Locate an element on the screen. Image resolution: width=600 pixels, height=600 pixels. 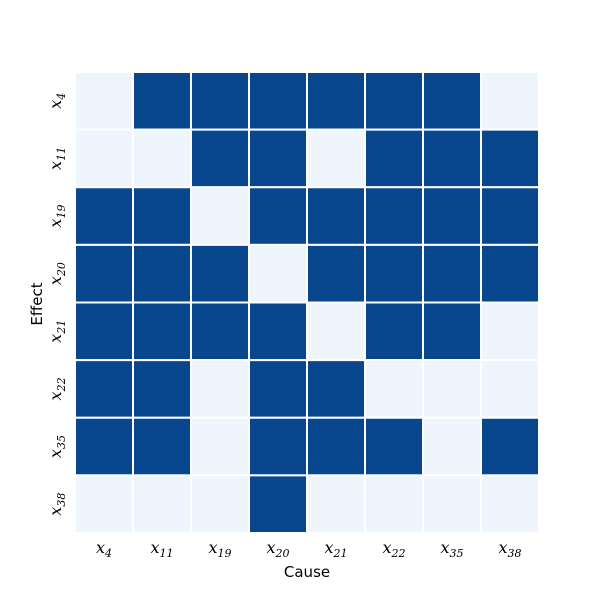
heatmap-cell-r6-c5 is located at coordinates (394, 446).